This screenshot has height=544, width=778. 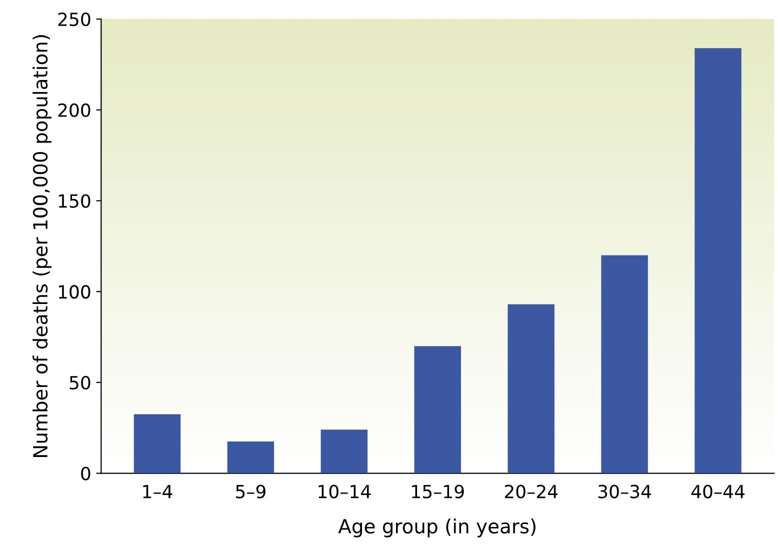 I want to click on y-tick-label: 200, so click(x=74, y=110).